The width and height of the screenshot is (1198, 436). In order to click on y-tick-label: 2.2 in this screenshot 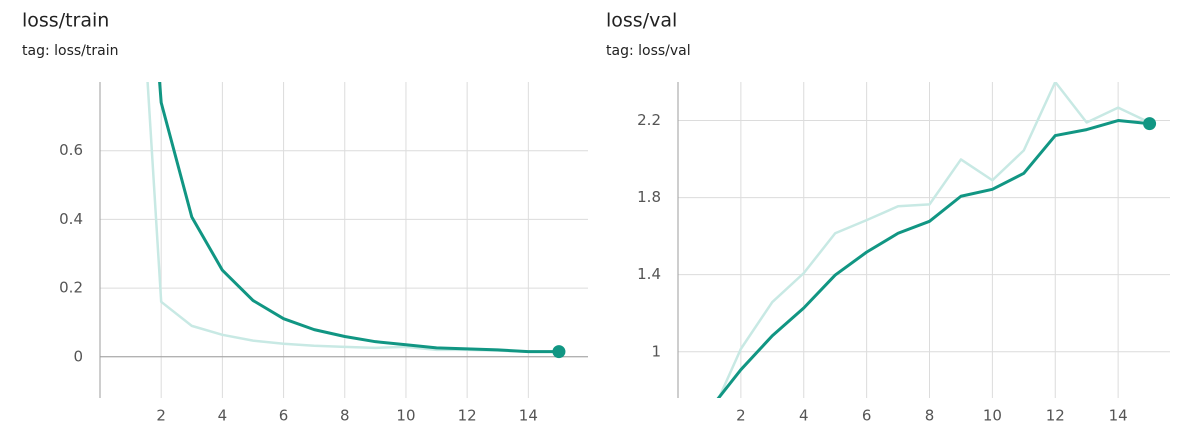, I will do `click(649, 120)`.